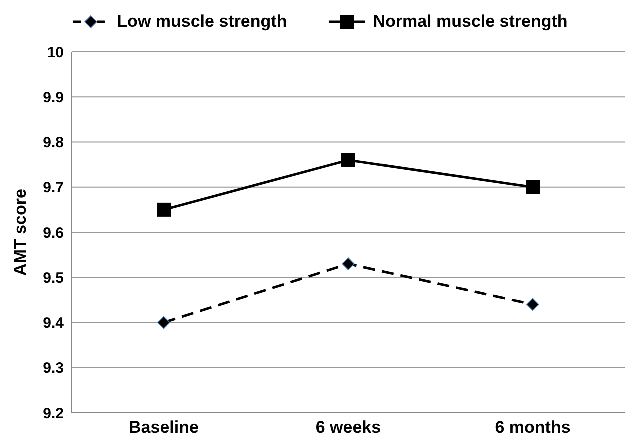  What do you see at coordinates (164, 428) in the screenshot?
I see `x-tick-label: Baseline` at bounding box center [164, 428].